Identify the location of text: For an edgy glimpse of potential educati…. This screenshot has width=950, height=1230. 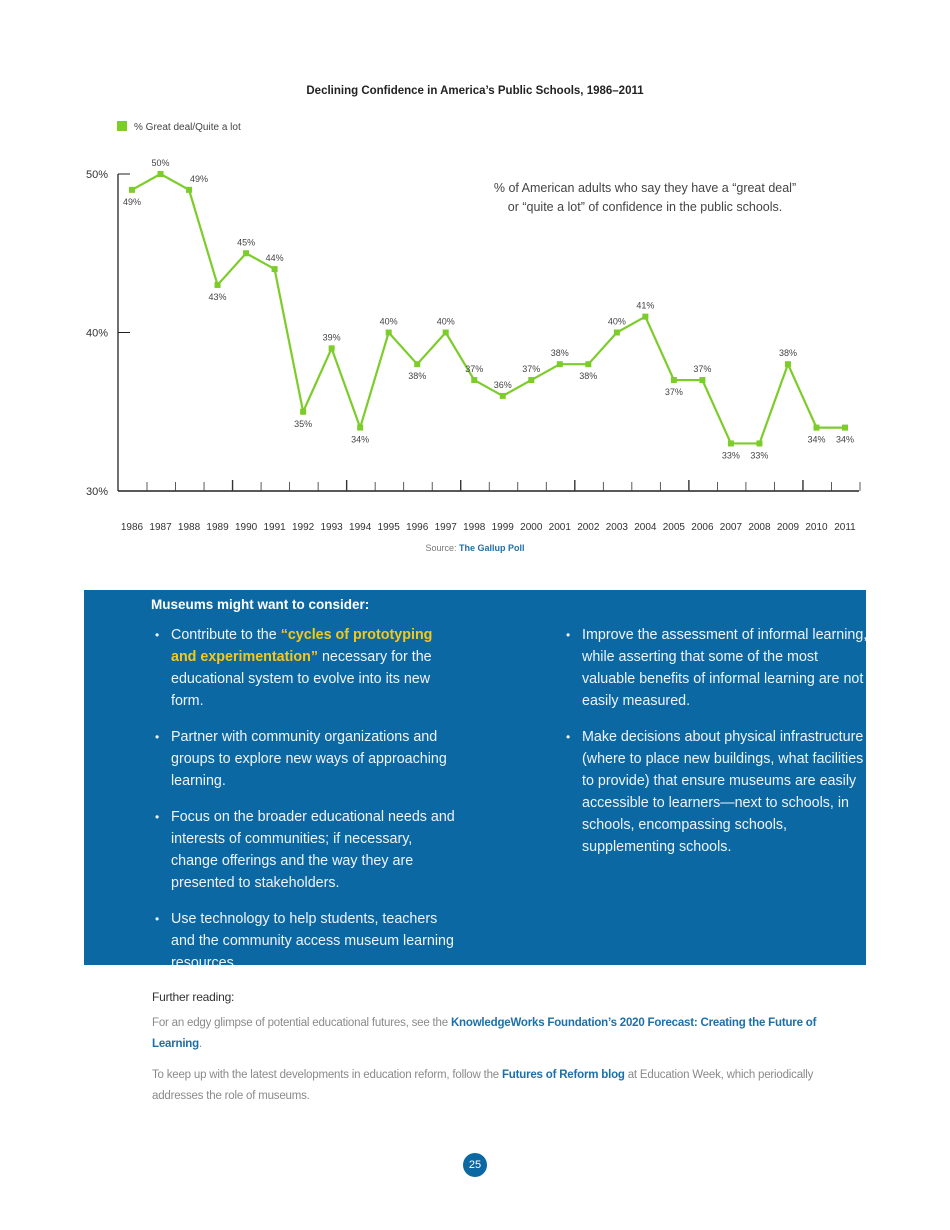
(301, 1023).